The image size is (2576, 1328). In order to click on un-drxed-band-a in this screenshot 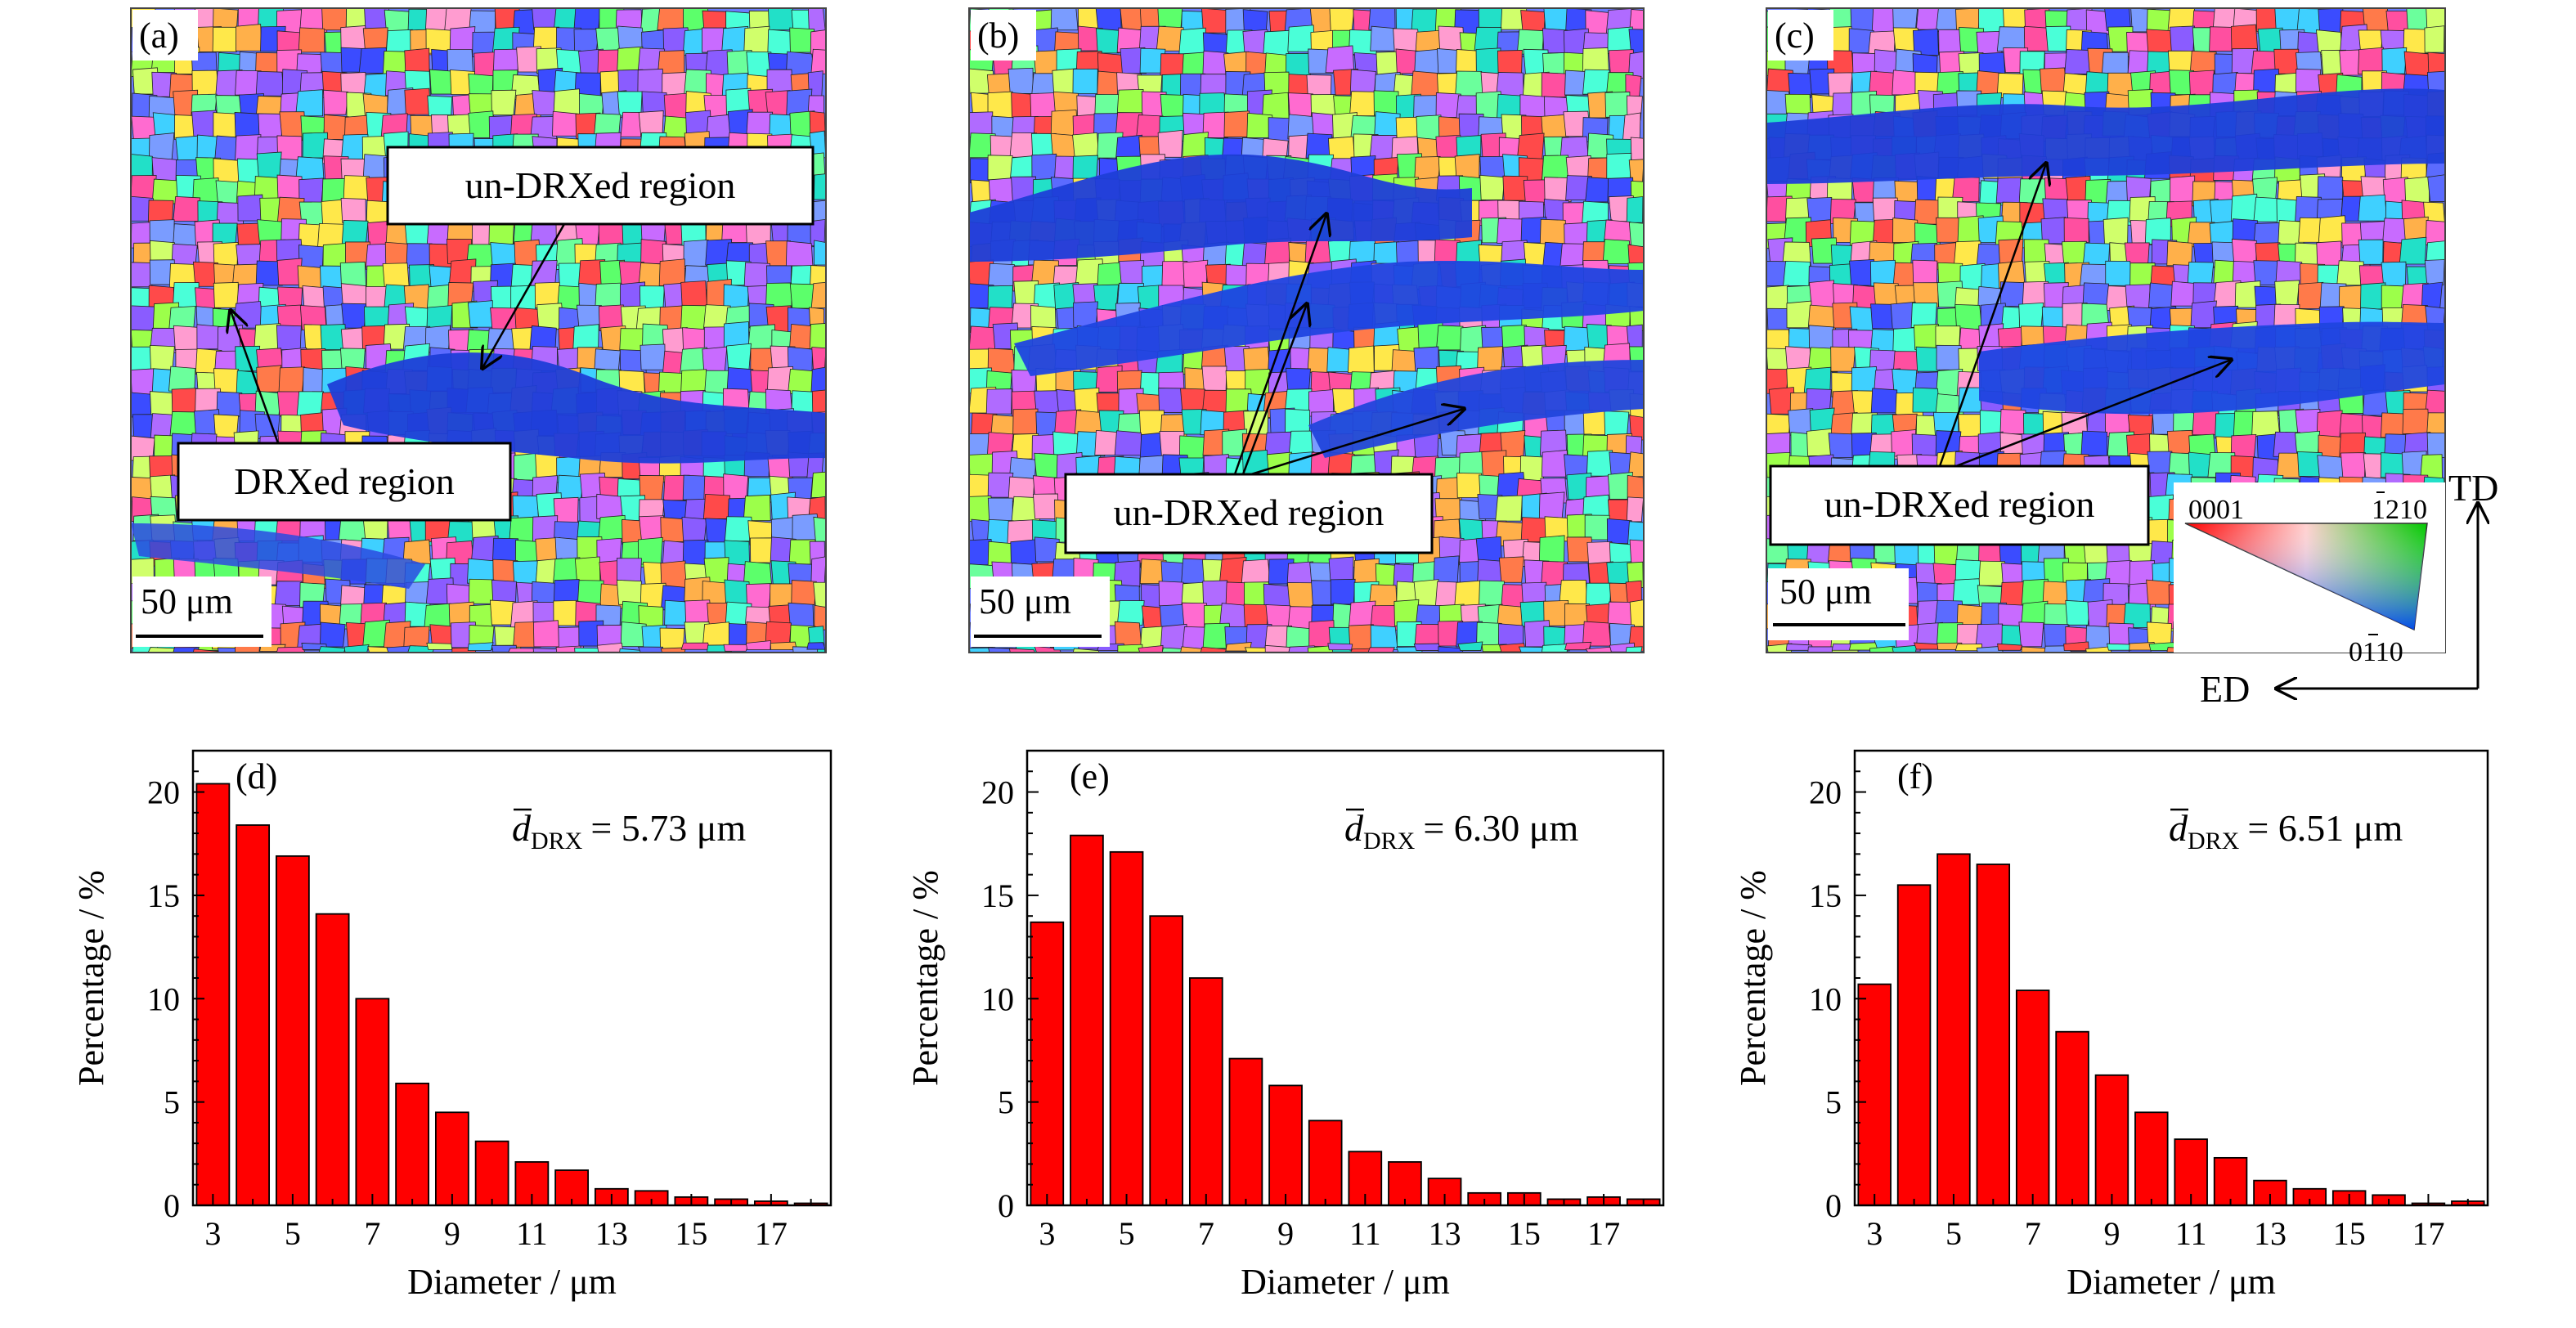, I will do `click(478, 471)`.